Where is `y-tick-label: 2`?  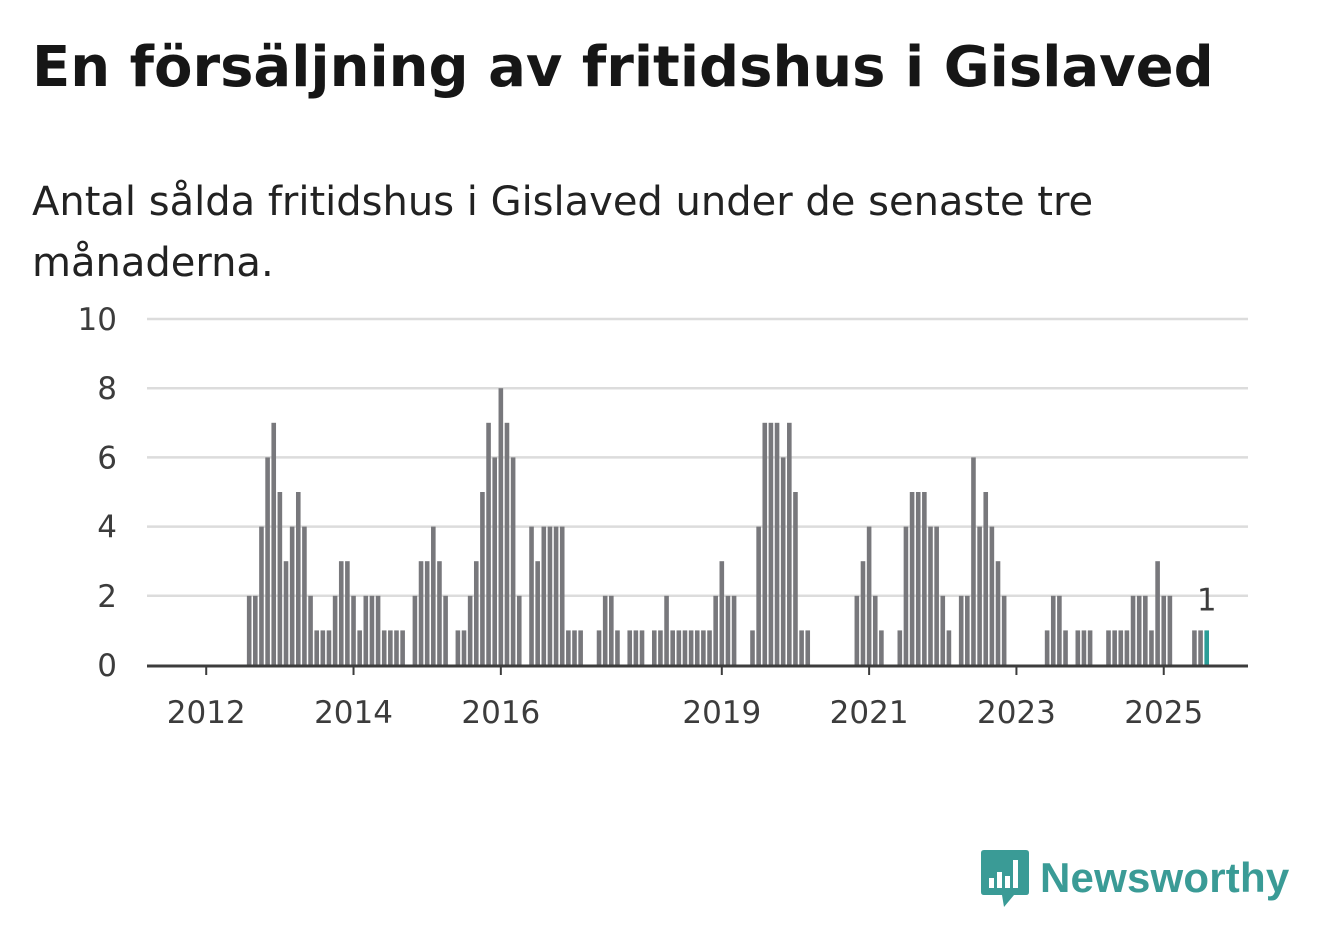
y-tick-label: 2 is located at coordinates (107, 597).